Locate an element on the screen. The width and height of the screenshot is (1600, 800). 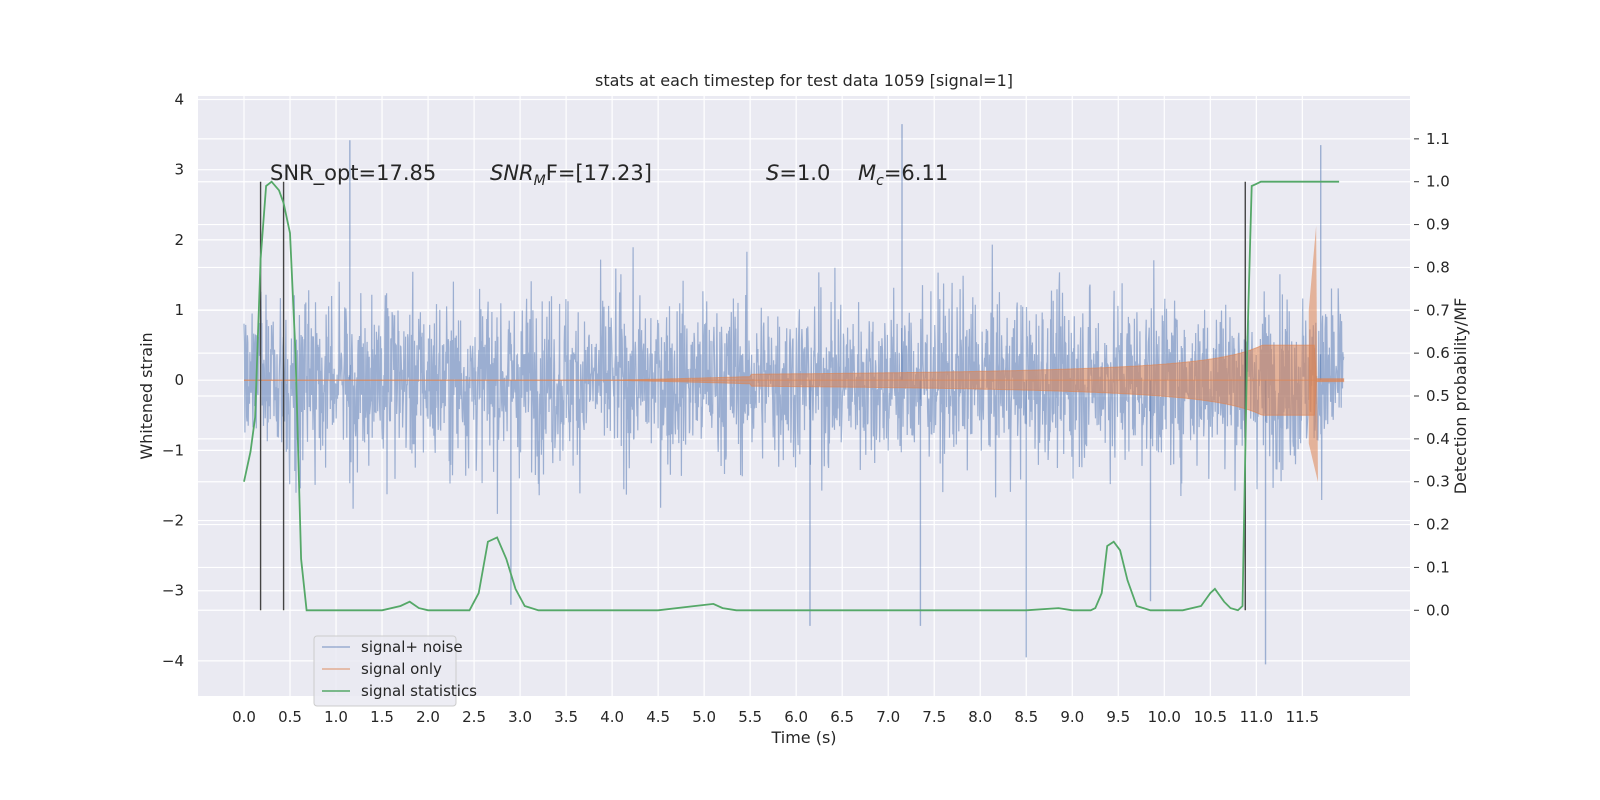
y-tick-label: 3 is located at coordinates (179, 170).